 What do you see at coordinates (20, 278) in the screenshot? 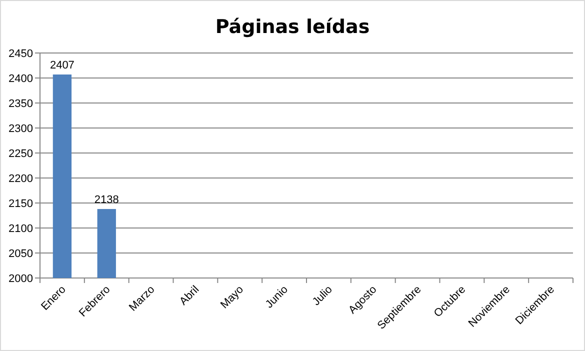
I see `y-tick-label: 2000` at bounding box center [20, 278].